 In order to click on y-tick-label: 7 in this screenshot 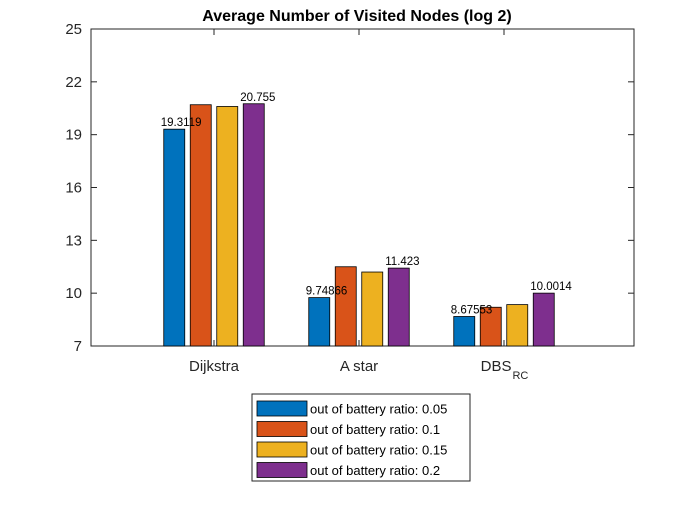, I will do `click(78, 346)`.